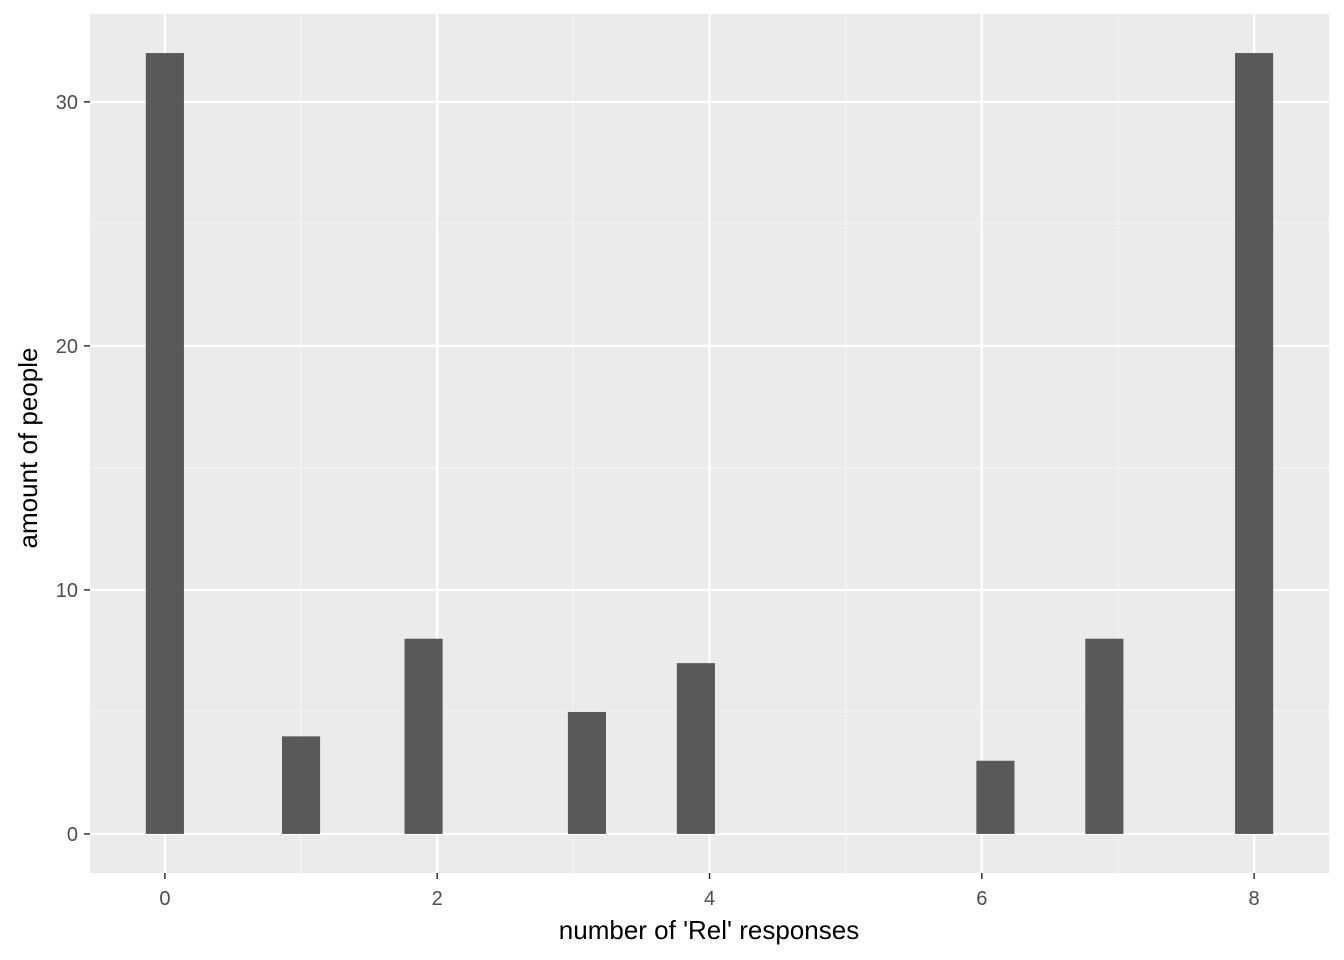  Describe the element at coordinates (67, 347) in the screenshot. I see `y-tick-label: 20` at that location.